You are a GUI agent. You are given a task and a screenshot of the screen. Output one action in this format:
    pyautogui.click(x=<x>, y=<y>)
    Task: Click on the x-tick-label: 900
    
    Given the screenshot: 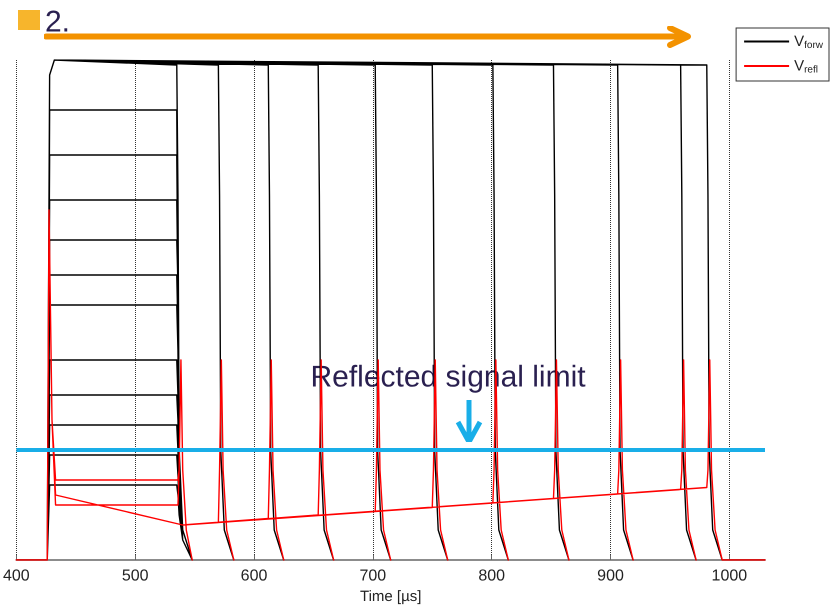 What is the action you would take?
    pyautogui.click(x=610, y=576)
    